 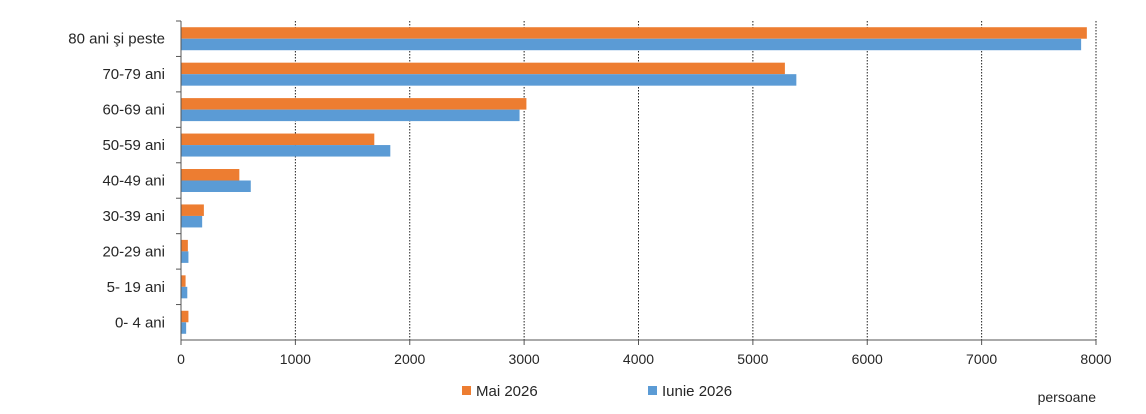 What do you see at coordinates (133, 74) in the screenshot?
I see `category-label: 70-79 ani` at bounding box center [133, 74].